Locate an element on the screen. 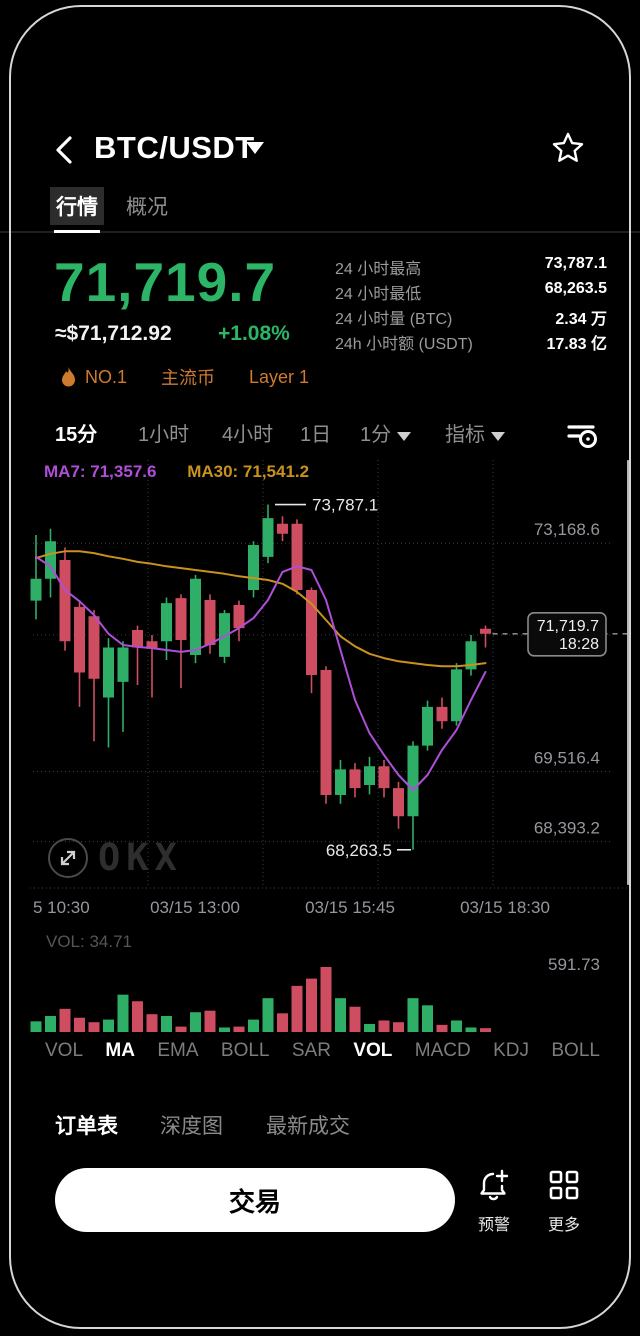 Image resolution: width=640 pixels, height=1336 pixels. back-icon is located at coordinates (65, 150).